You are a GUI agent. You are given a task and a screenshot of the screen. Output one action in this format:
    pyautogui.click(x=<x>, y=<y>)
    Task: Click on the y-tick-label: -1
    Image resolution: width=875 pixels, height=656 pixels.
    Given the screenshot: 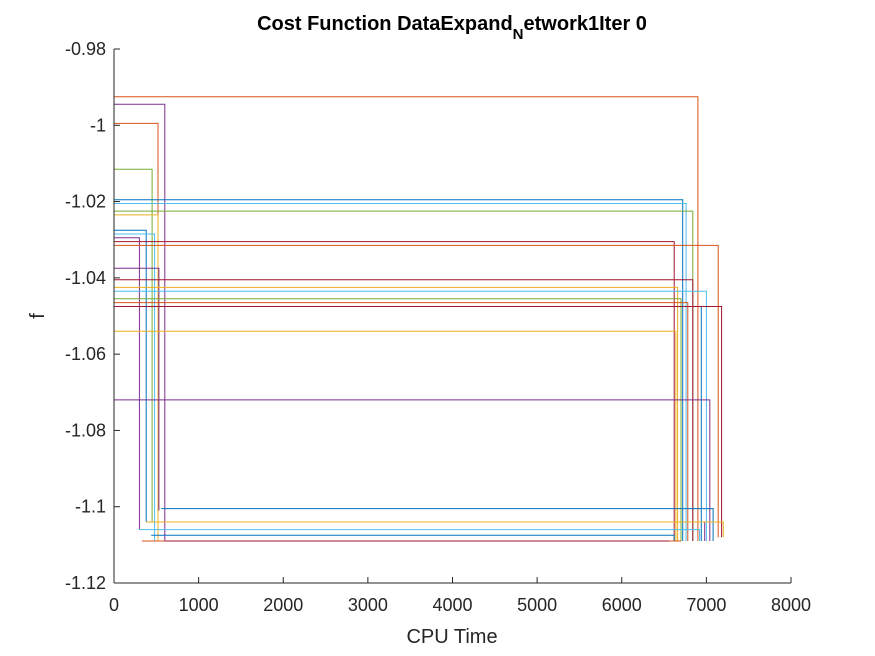 What is the action you would take?
    pyautogui.click(x=98, y=125)
    